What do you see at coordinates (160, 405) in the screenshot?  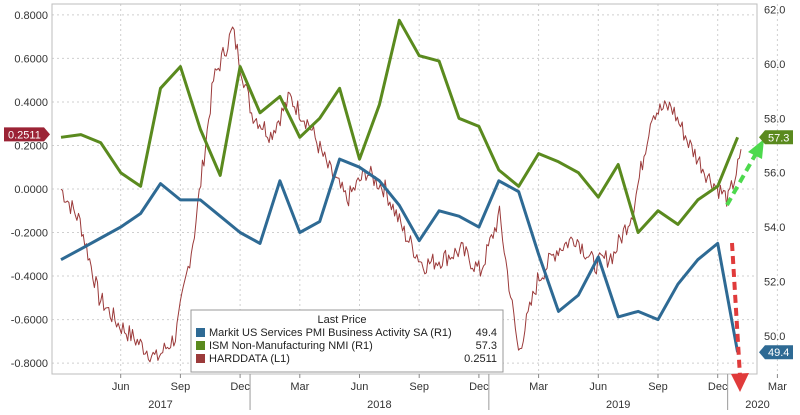 I see `year-label: 2017` at bounding box center [160, 405].